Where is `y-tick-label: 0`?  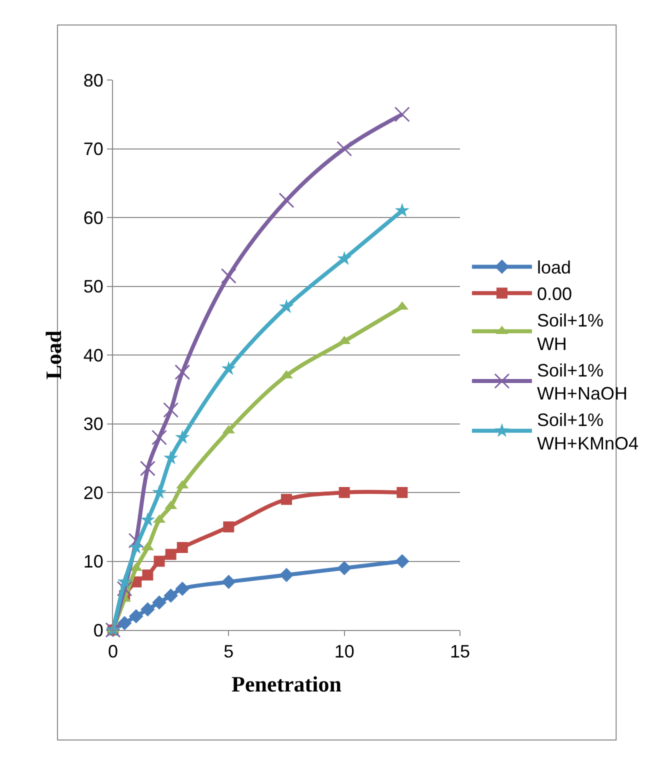
y-tick-label: 0 is located at coordinates (98, 630).